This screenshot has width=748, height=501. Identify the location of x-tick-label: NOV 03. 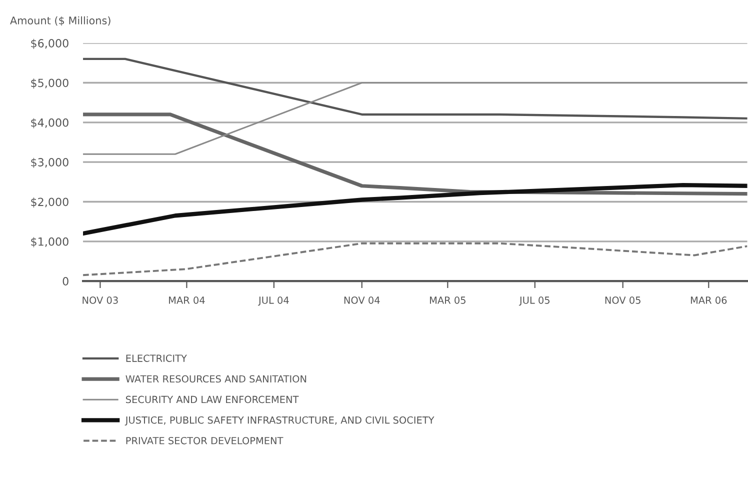
(100, 300).